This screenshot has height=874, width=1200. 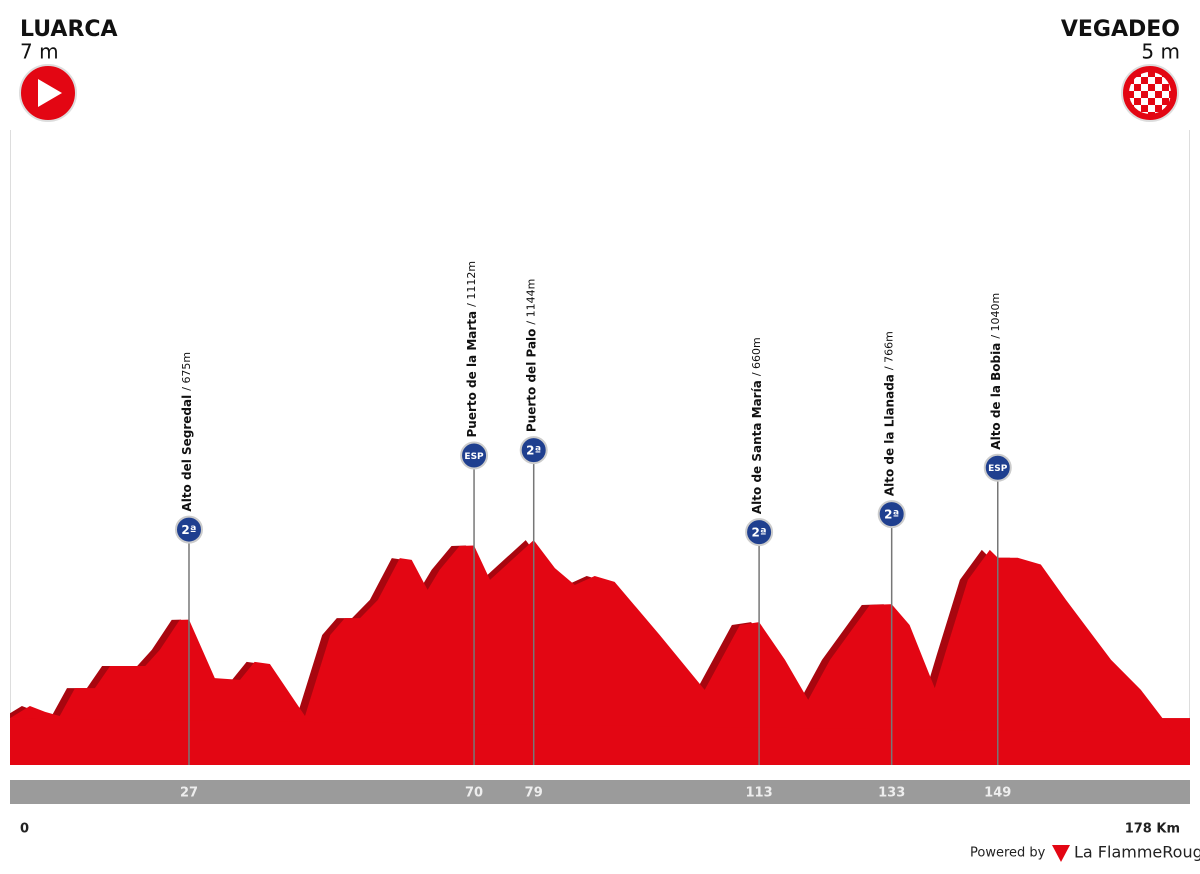 I want to click on finish-name: VEGADEO, so click(x=1120, y=29).